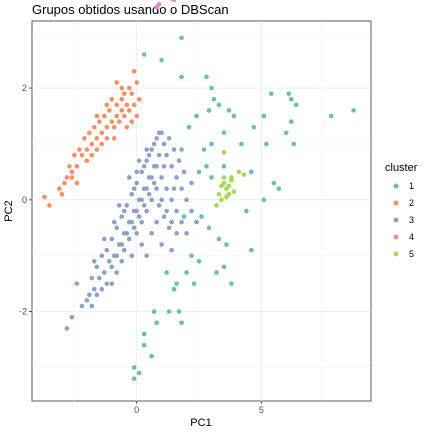 This screenshot has width=432, height=432. Describe the element at coordinates (261, 410) in the screenshot. I see `x-tick-label: 5` at that location.